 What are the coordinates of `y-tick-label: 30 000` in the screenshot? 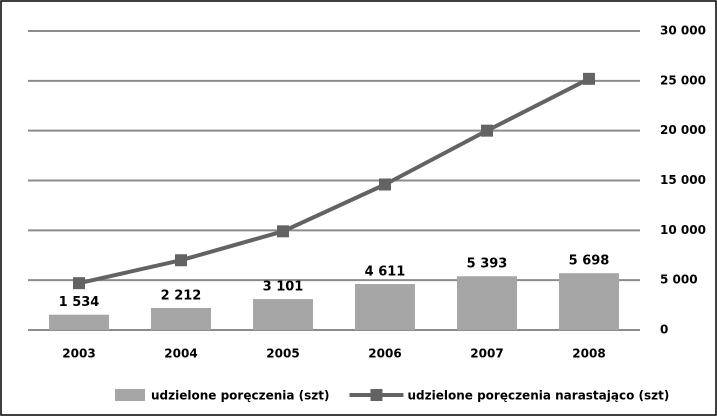 It's located at (683, 31).